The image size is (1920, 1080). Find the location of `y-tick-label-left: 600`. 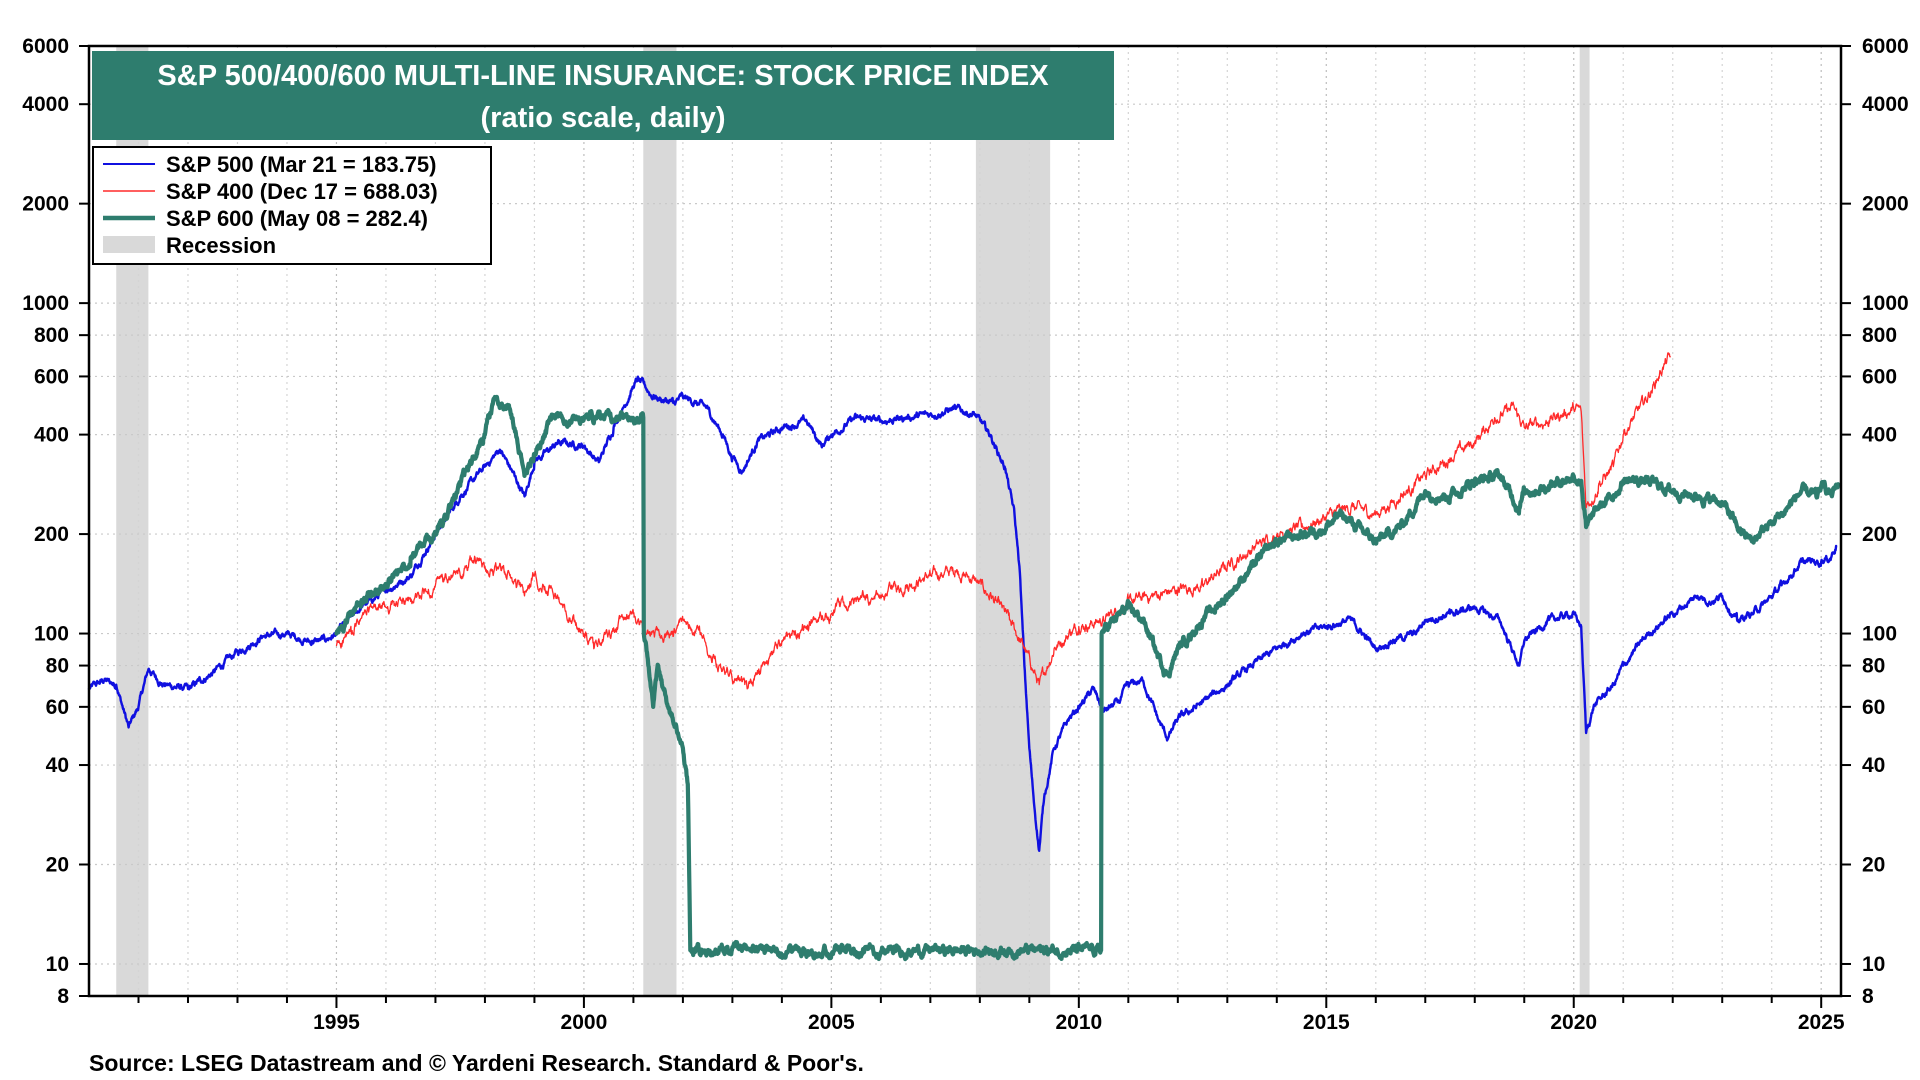

y-tick-label-left: 600 is located at coordinates (51, 376).